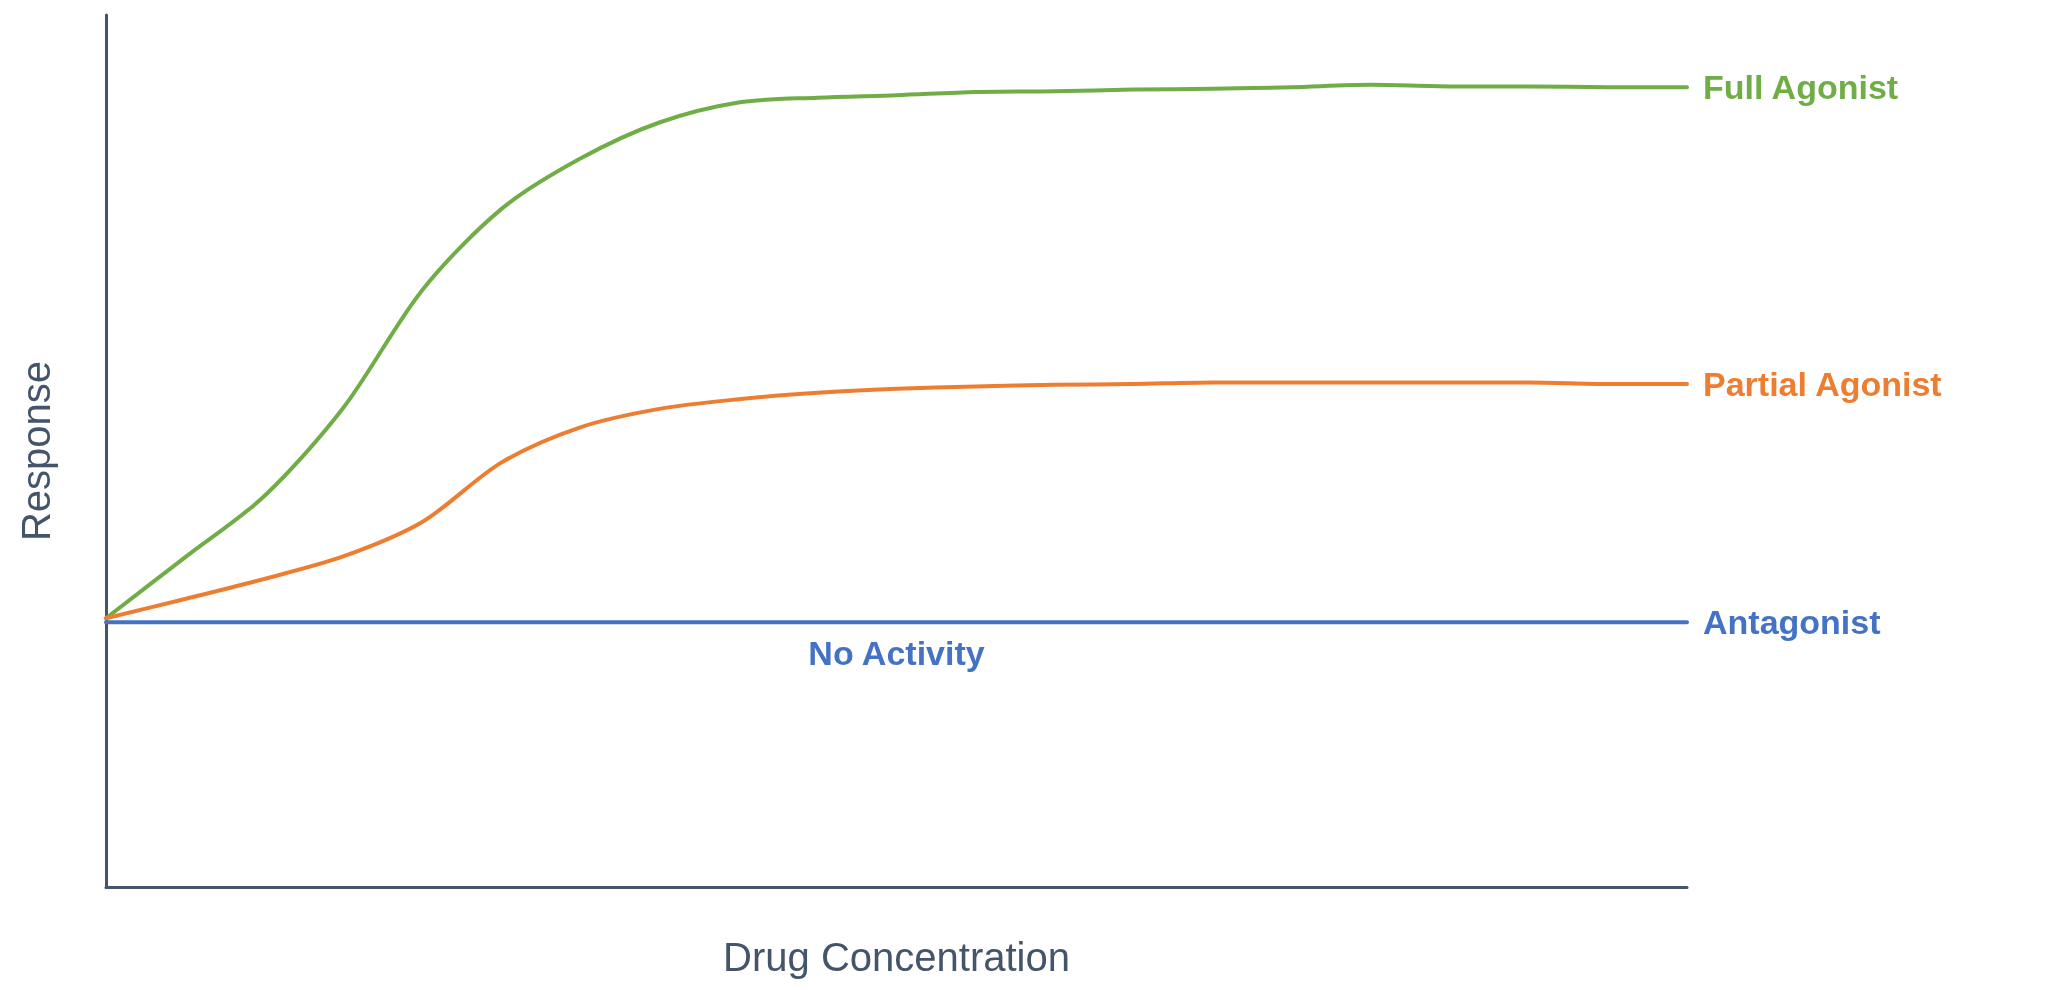  Describe the element at coordinates (896, 957) in the screenshot. I see `x-axis-title: Drug Concentration` at that location.